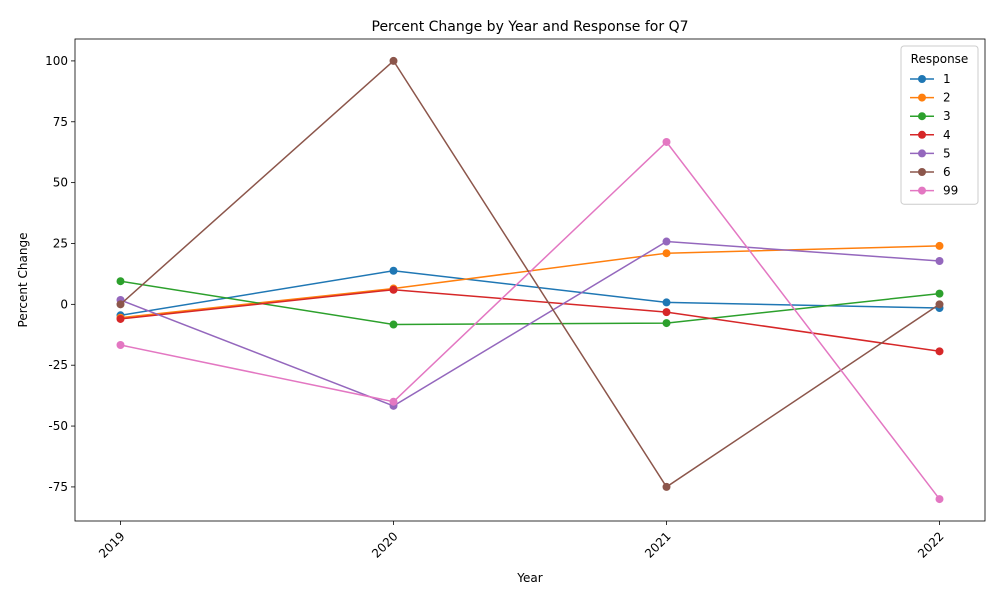 Image resolution: width=1000 pixels, height=600 pixels. Describe the element at coordinates (934, 191) in the screenshot. I see `legend-item: 99` at that location.